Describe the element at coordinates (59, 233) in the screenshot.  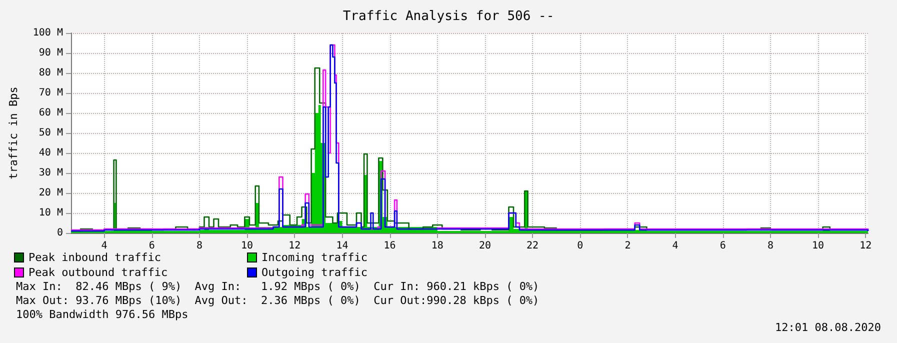
I see `y-tick-label: 0` at that location.